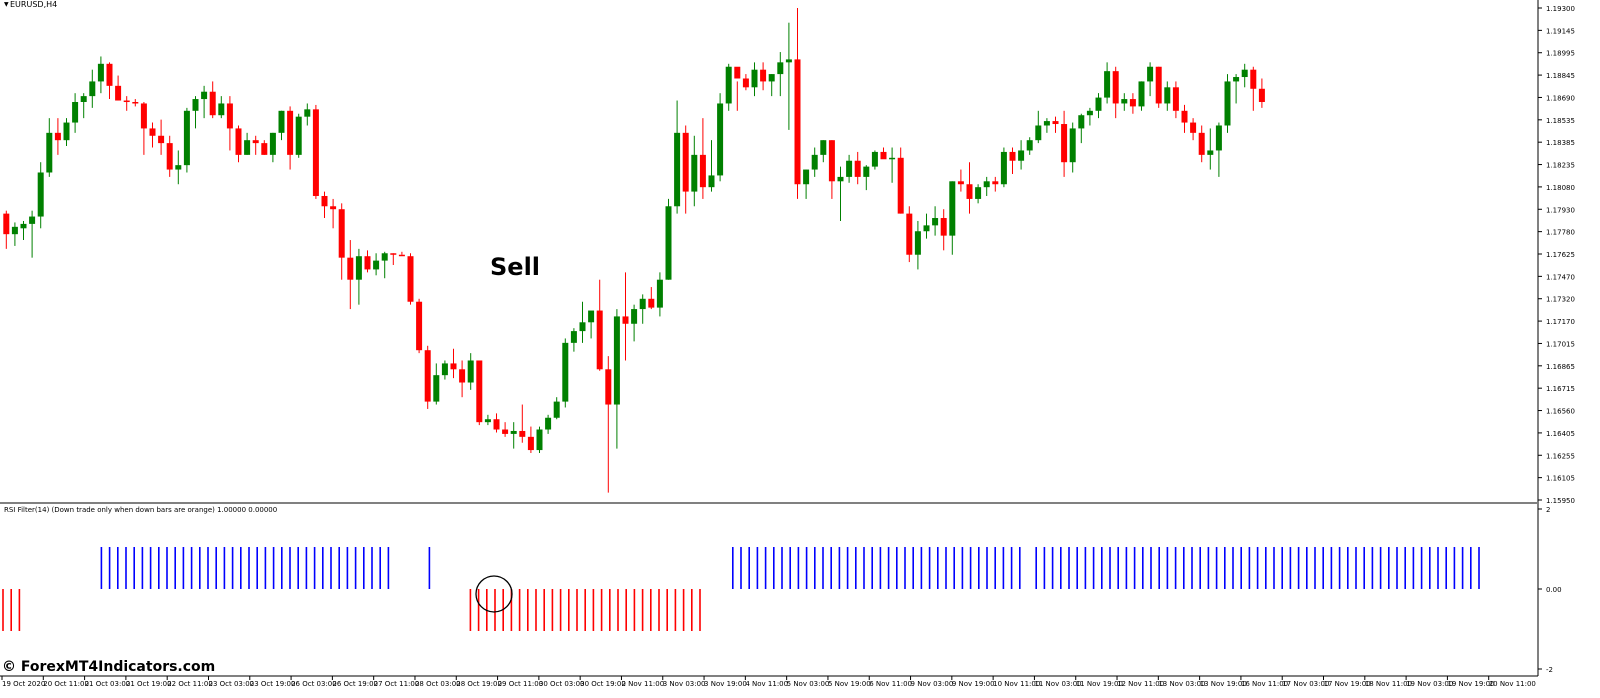  What do you see at coordinates (108, 684) in the screenshot?
I see `time-tick-label: 21 Oct 03:00` at bounding box center [108, 684].